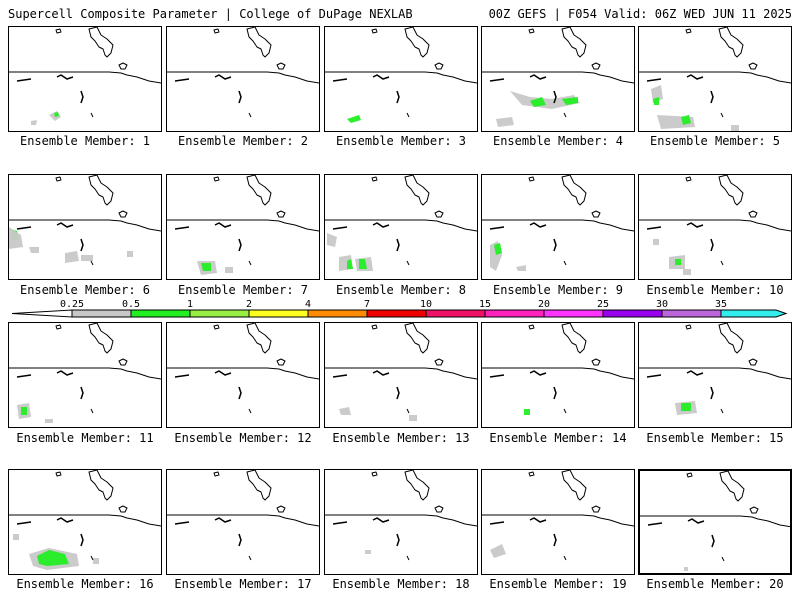 The width and height of the screenshot is (800, 600). What do you see at coordinates (72, 304) in the screenshot?
I see `colorbar-tick-label: 0.25` at bounding box center [72, 304].